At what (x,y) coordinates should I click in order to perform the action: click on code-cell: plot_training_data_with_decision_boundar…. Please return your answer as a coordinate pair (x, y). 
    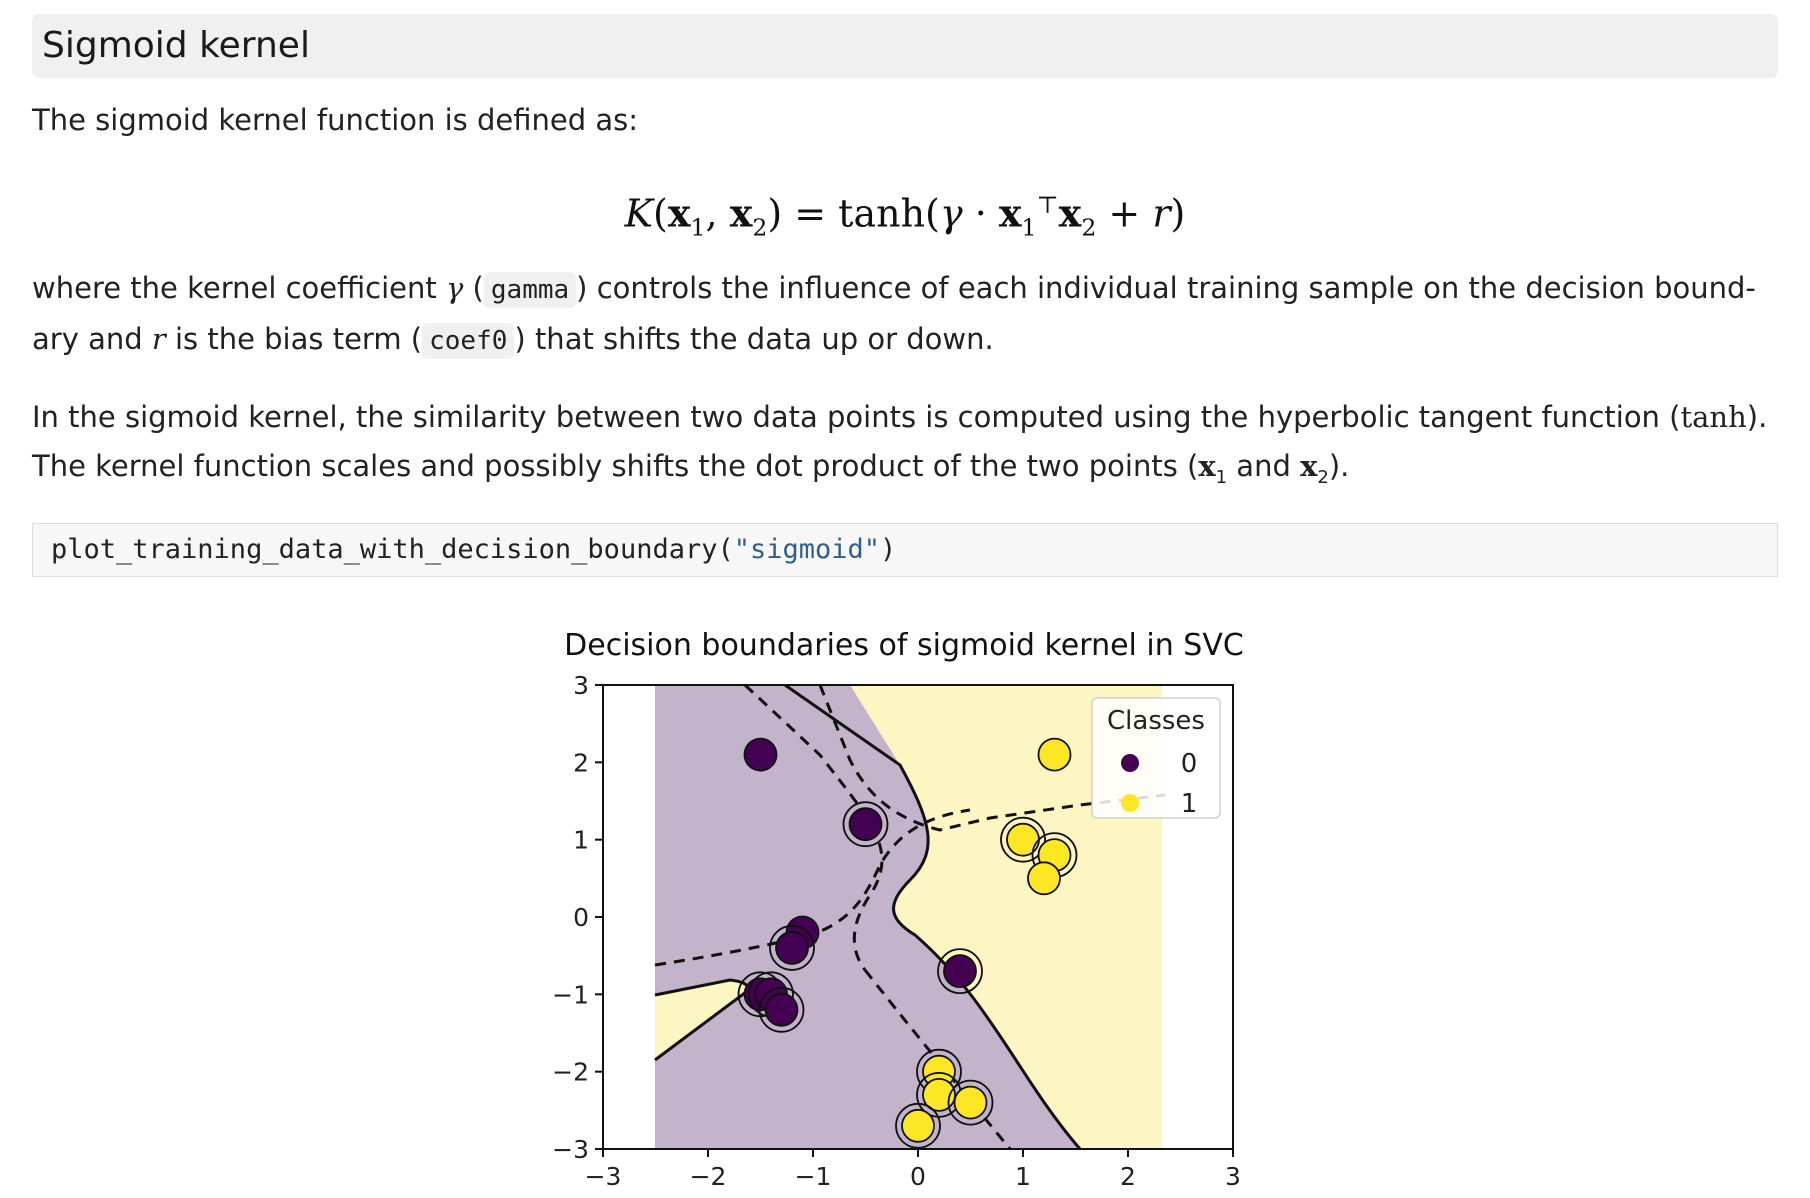
    Looking at the image, I should click on (905, 550).